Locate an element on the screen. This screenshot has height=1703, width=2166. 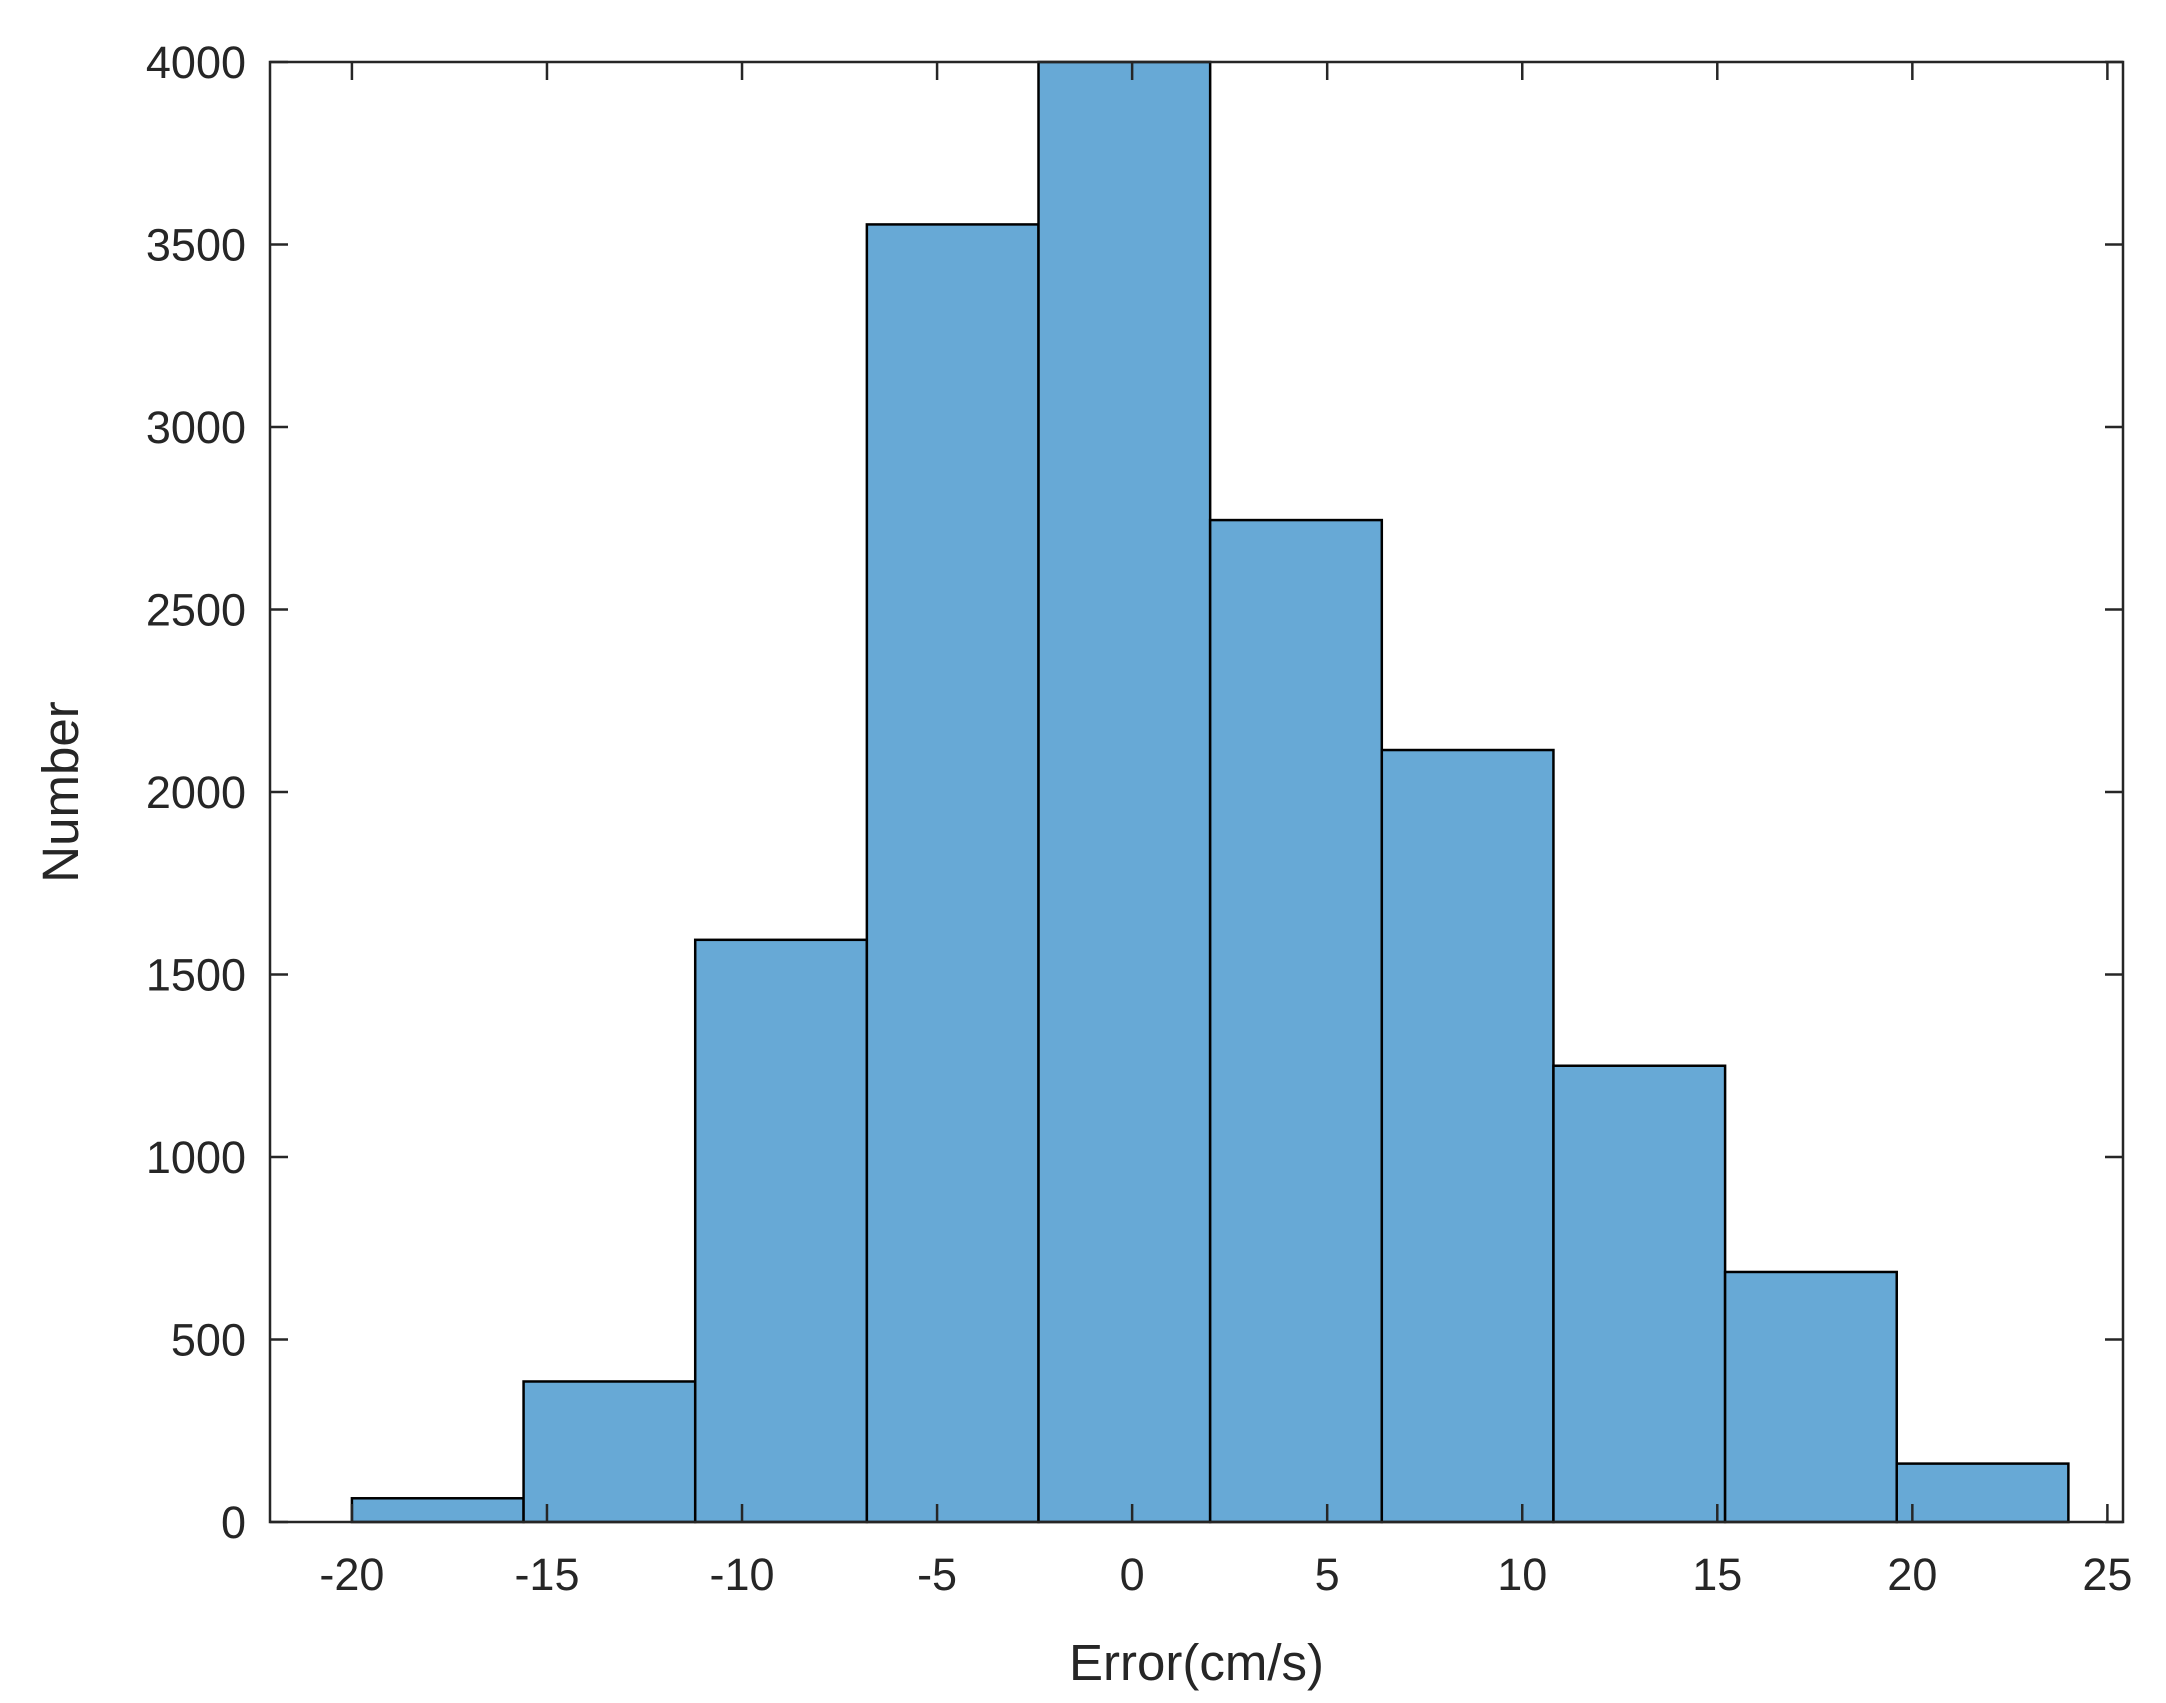
y-axis-label: Number is located at coordinates (60, 791).